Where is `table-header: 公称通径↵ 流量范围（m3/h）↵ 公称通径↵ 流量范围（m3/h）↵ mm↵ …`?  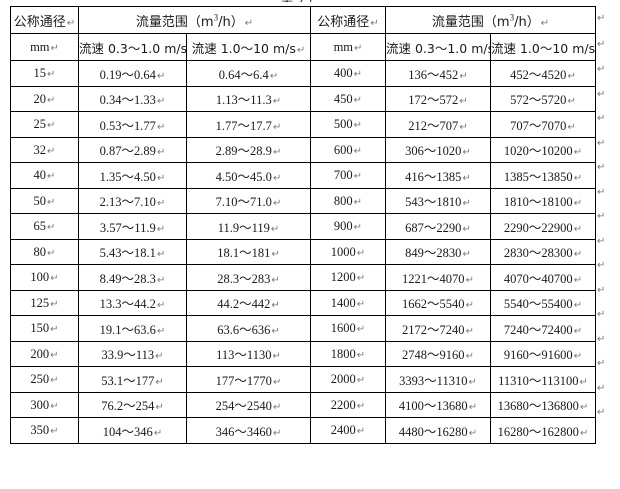 table-header: 公称通径↵ 流量范围（m3/h）↵ 公称通径↵ 流量范围（m3/h）↵ mm↵ … is located at coordinates (303, 33).